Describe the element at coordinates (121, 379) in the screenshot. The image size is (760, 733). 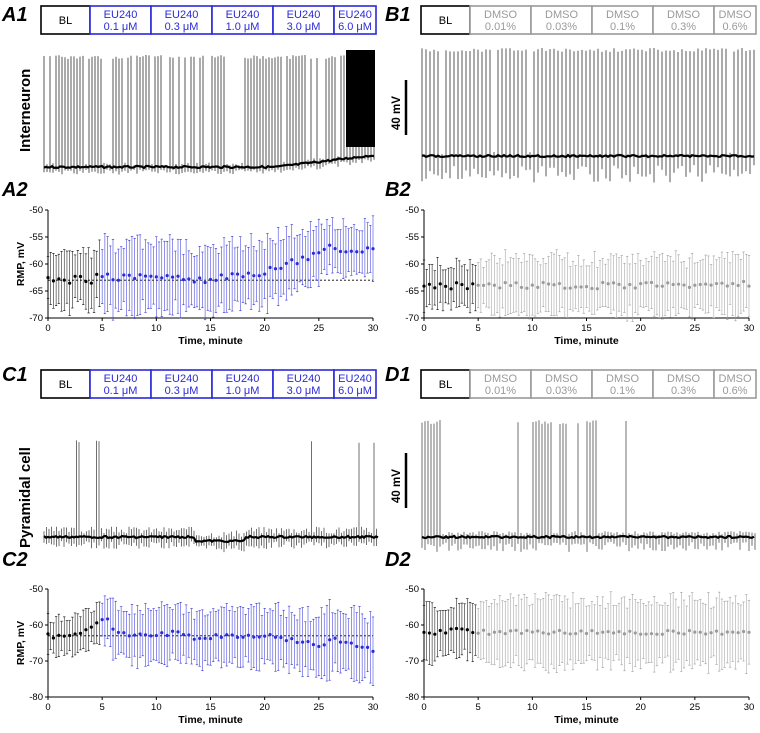
I see `condition-name: EU240` at that location.